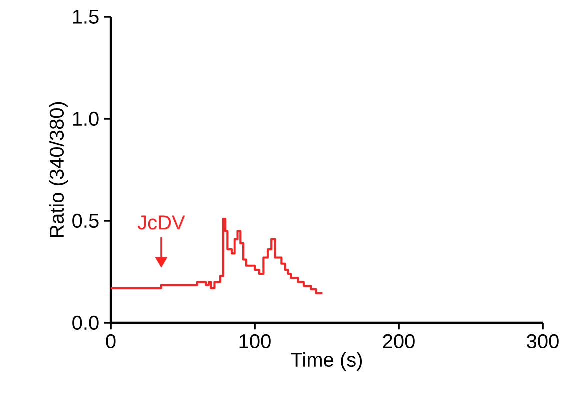 Image resolution: width=564 pixels, height=400 pixels. What do you see at coordinates (85, 221) in the screenshot?
I see `y-tick-label: 0.5` at bounding box center [85, 221].